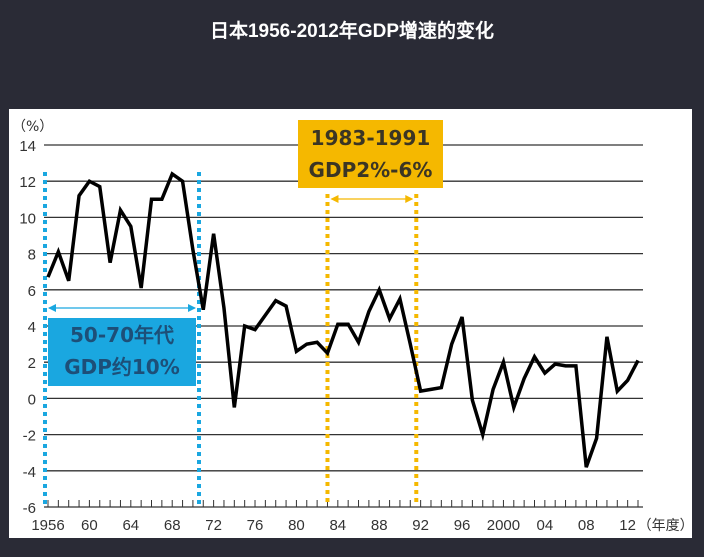 This screenshot has height=557, width=704. I want to click on annotation-label: 50-70年代, so click(122, 335).